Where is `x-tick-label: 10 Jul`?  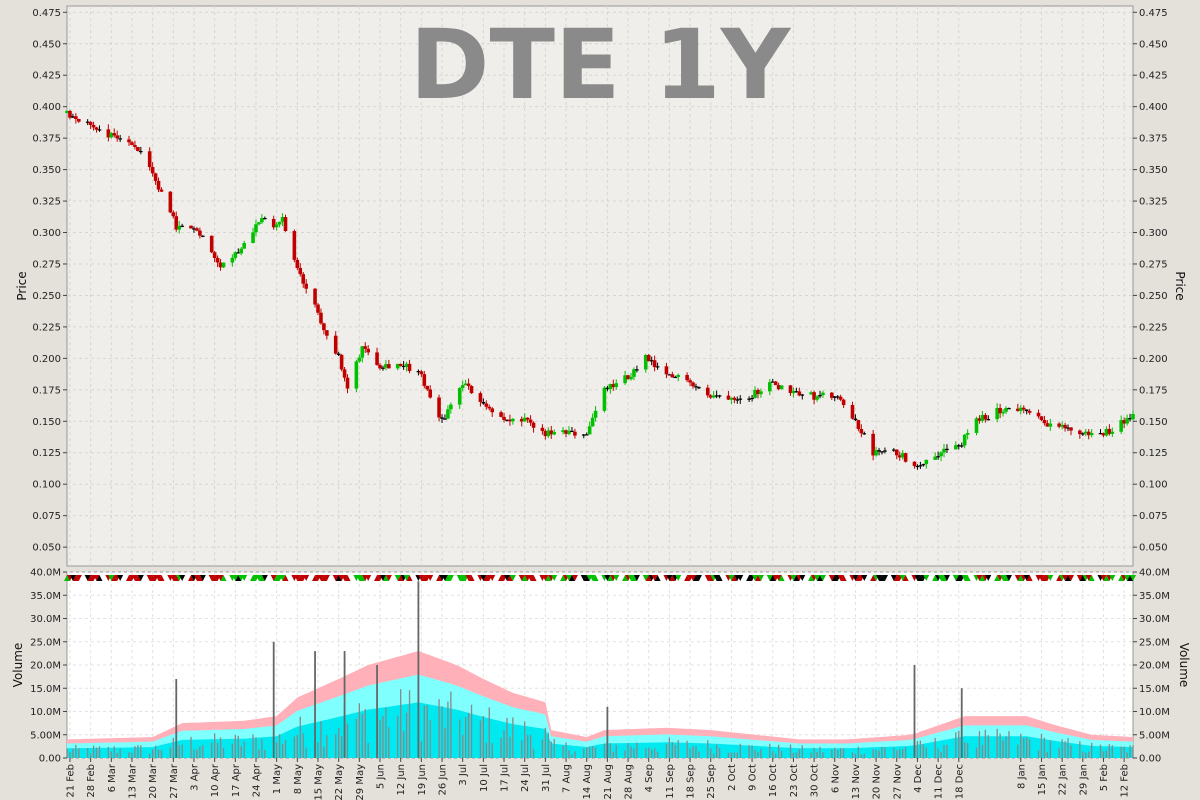 x-tick-label: 10 Jul is located at coordinates (484, 778).